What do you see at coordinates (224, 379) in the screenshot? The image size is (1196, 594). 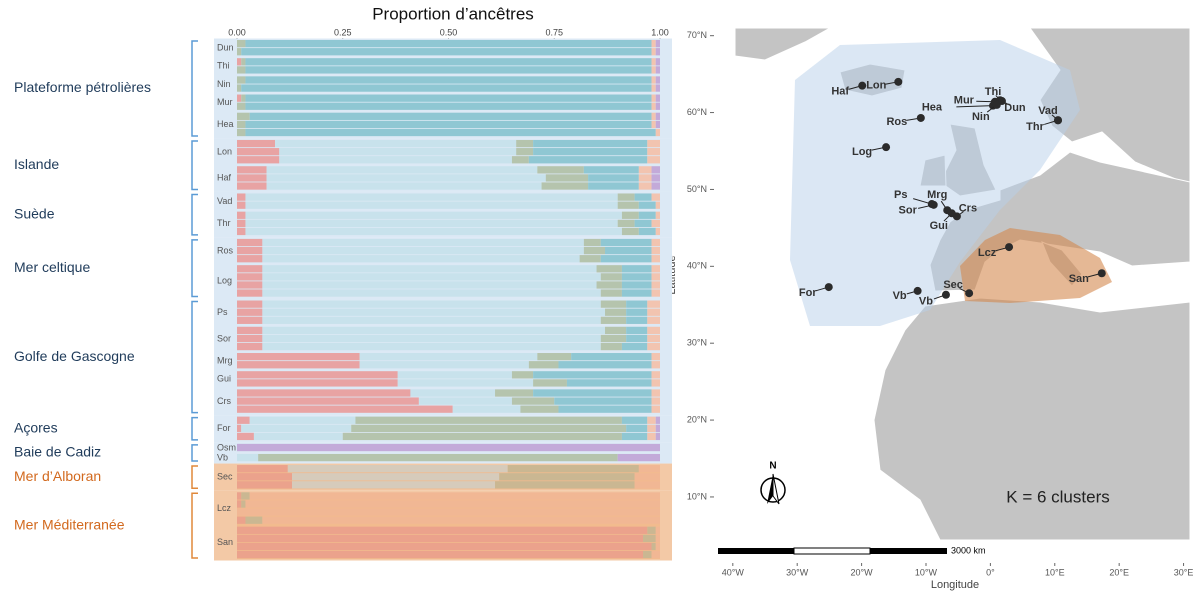 I see `population-code: Gui` at bounding box center [224, 379].